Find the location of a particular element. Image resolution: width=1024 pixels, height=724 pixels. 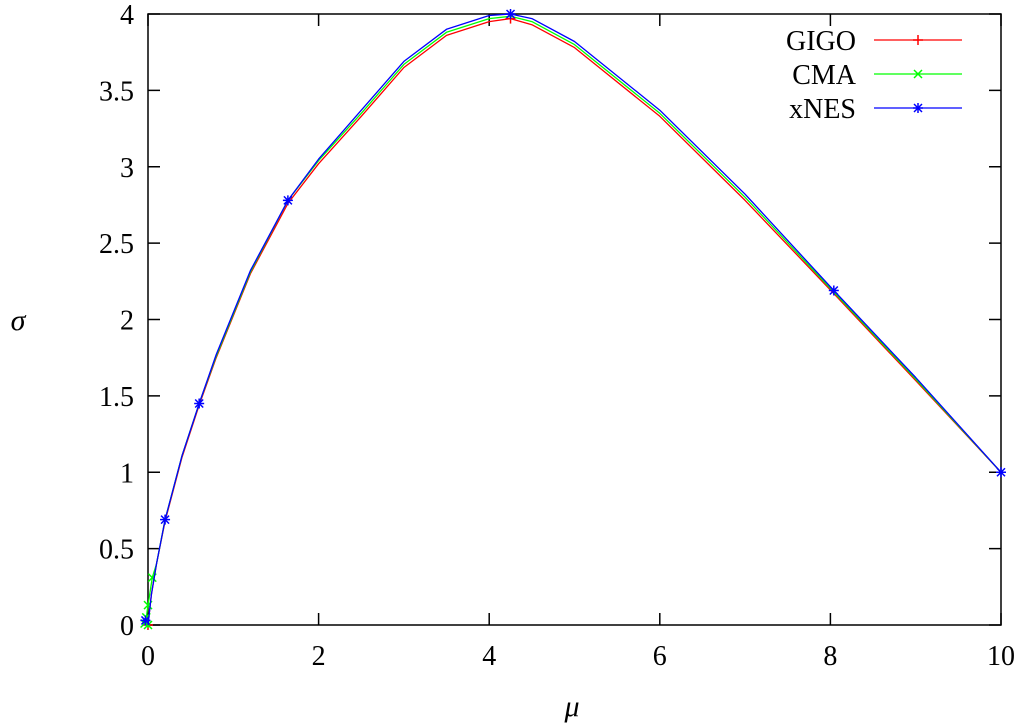

x-axis-label: μ is located at coordinates (571, 706).